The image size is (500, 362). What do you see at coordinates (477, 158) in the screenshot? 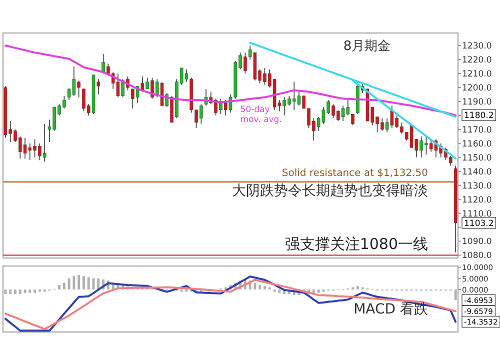
I see `y-tick-label: 1150.0` at bounding box center [477, 158].